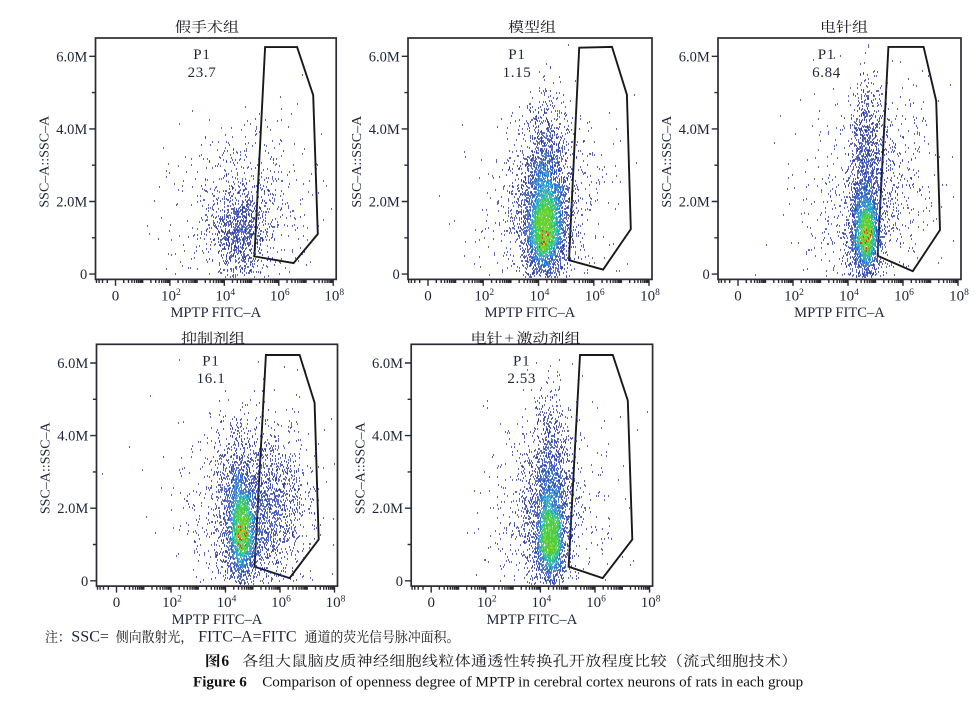 The width and height of the screenshot is (979, 708). I want to click on svg-text: 2.53, so click(521, 379).